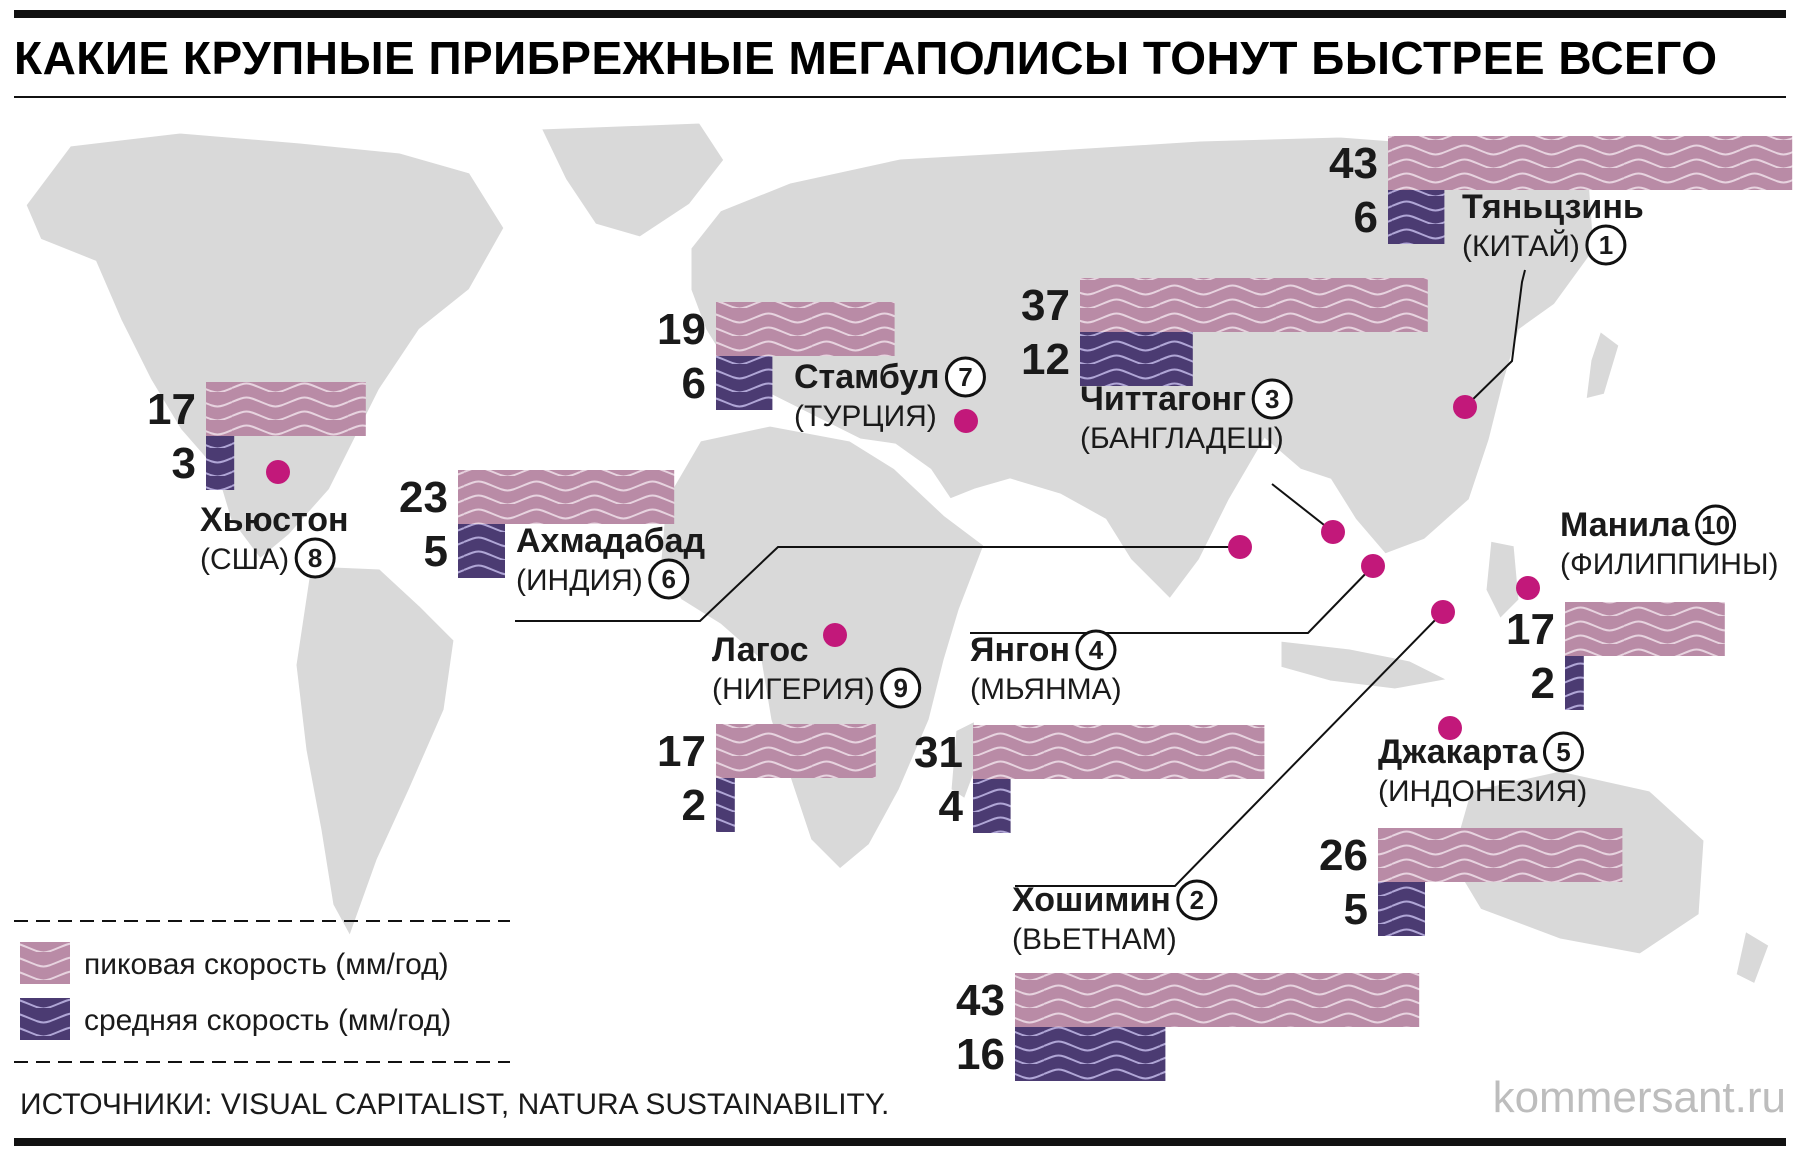  I want to click on city-name-3: Читтагонг, so click(1163, 399).